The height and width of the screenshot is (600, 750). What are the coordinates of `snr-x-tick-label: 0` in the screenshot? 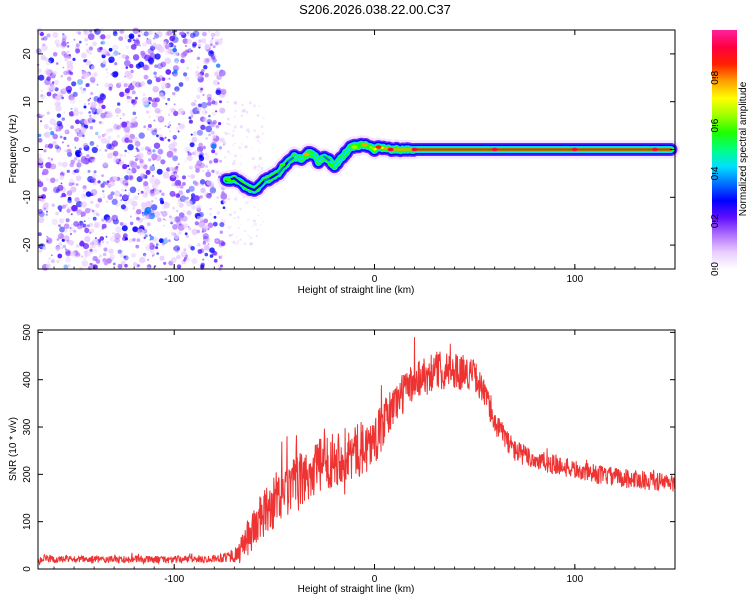 It's located at (375, 579).